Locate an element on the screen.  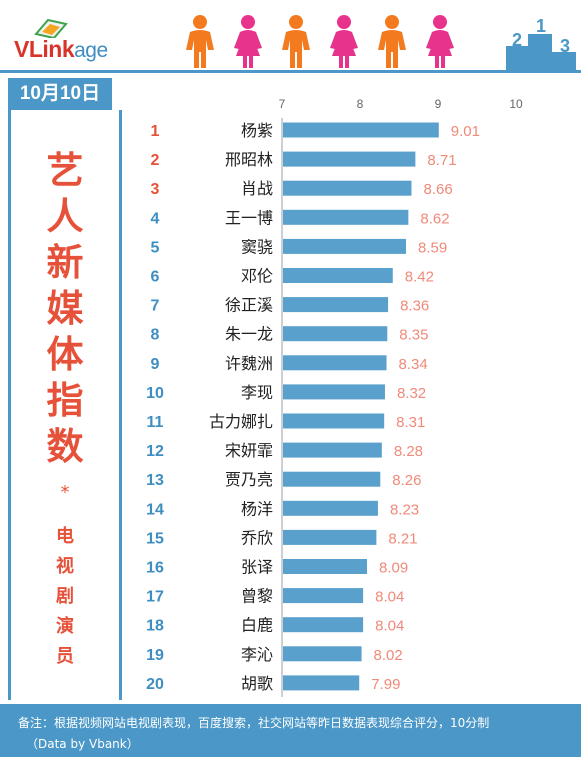
people-figures is located at coordinates (320, 41).